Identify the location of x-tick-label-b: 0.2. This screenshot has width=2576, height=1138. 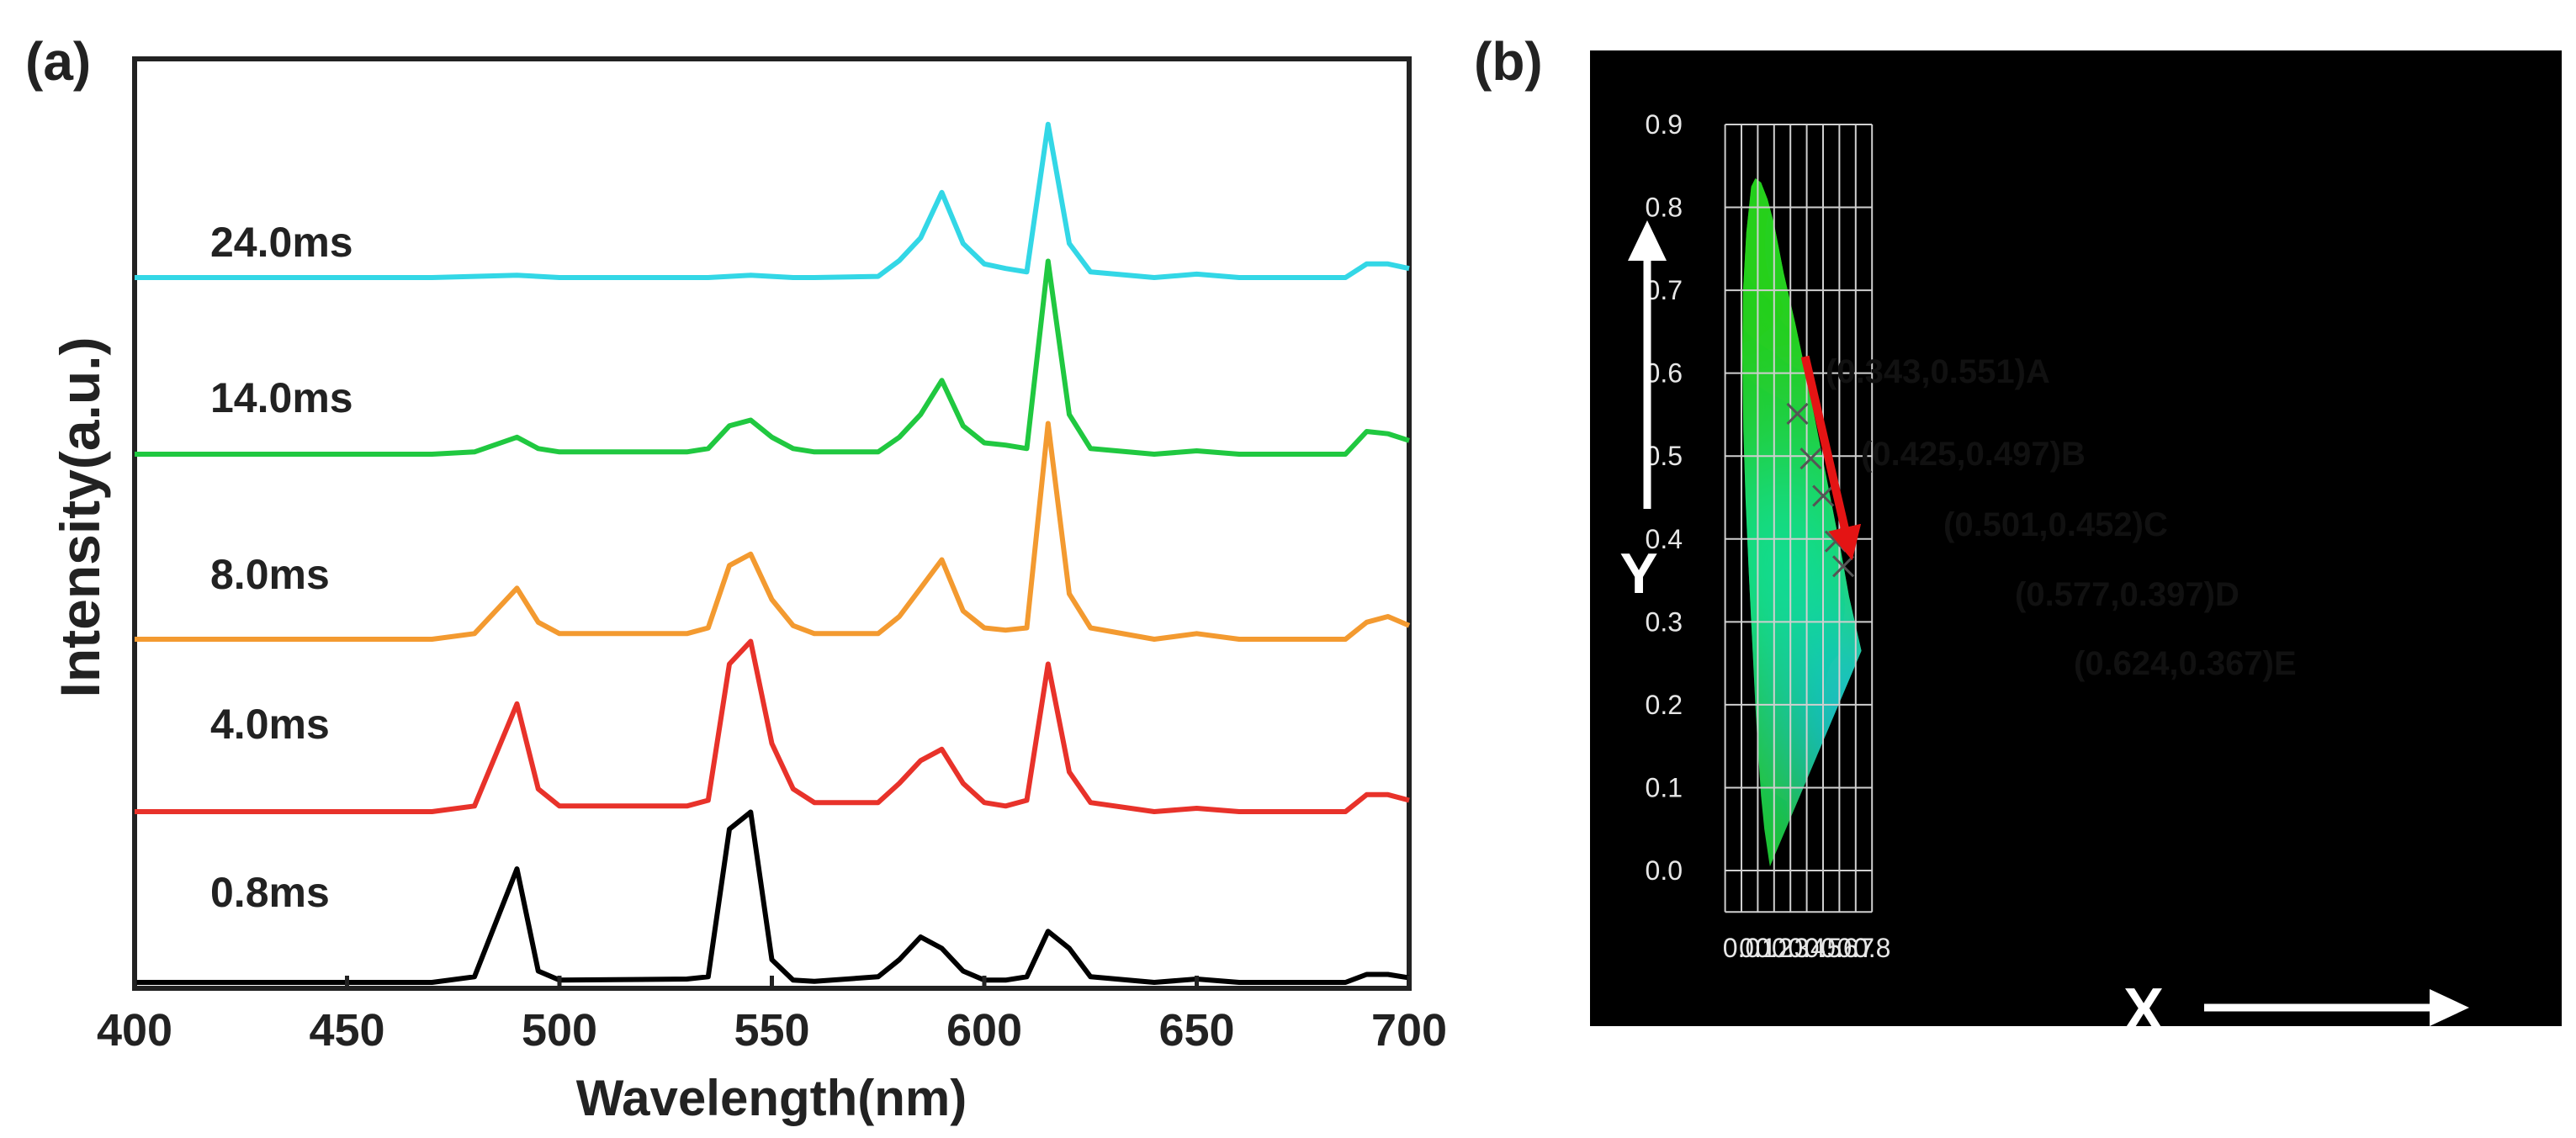
(1774, 948).